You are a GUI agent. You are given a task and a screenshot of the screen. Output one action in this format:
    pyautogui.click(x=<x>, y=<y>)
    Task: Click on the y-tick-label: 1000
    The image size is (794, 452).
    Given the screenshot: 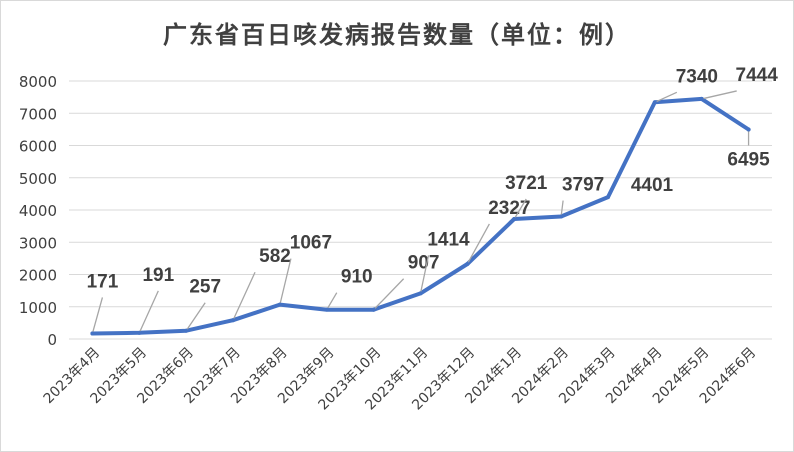 What is the action you would take?
    pyautogui.click(x=38, y=308)
    